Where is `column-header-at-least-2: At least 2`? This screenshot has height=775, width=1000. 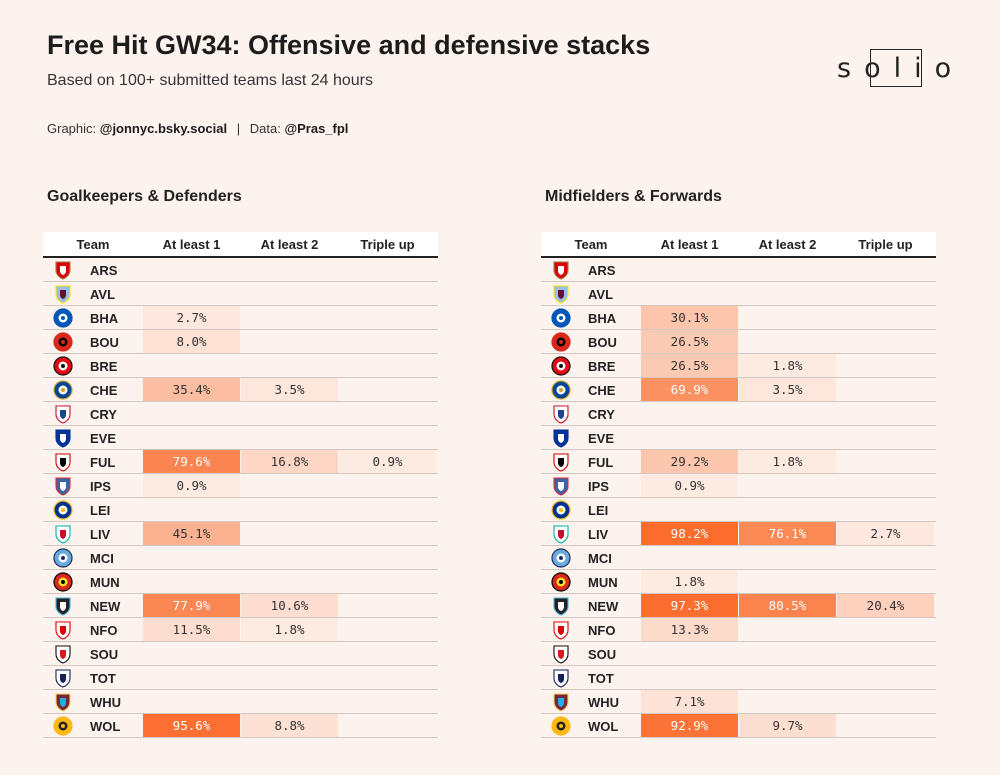 column-header-at-least-2: At least 2 is located at coordinates (289, 244).